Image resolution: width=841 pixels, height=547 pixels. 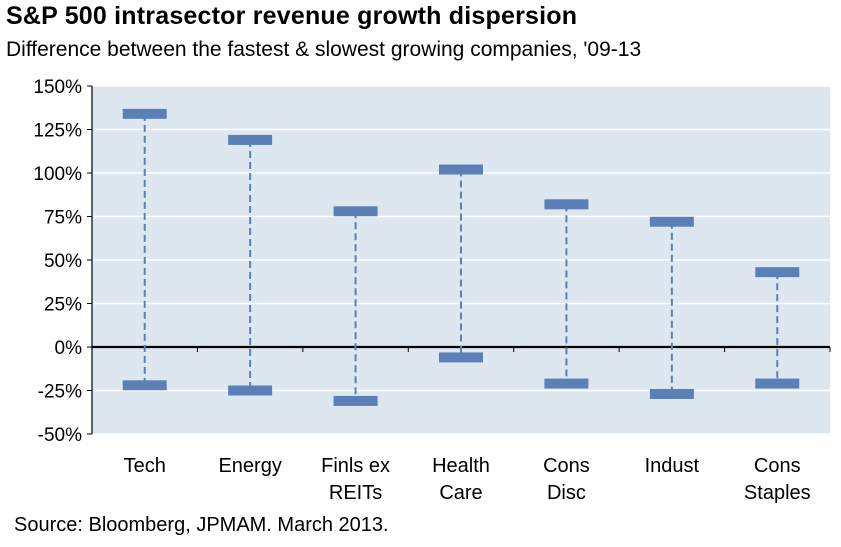 I want to click on category-label: Indust, so click(x=672, y=466).